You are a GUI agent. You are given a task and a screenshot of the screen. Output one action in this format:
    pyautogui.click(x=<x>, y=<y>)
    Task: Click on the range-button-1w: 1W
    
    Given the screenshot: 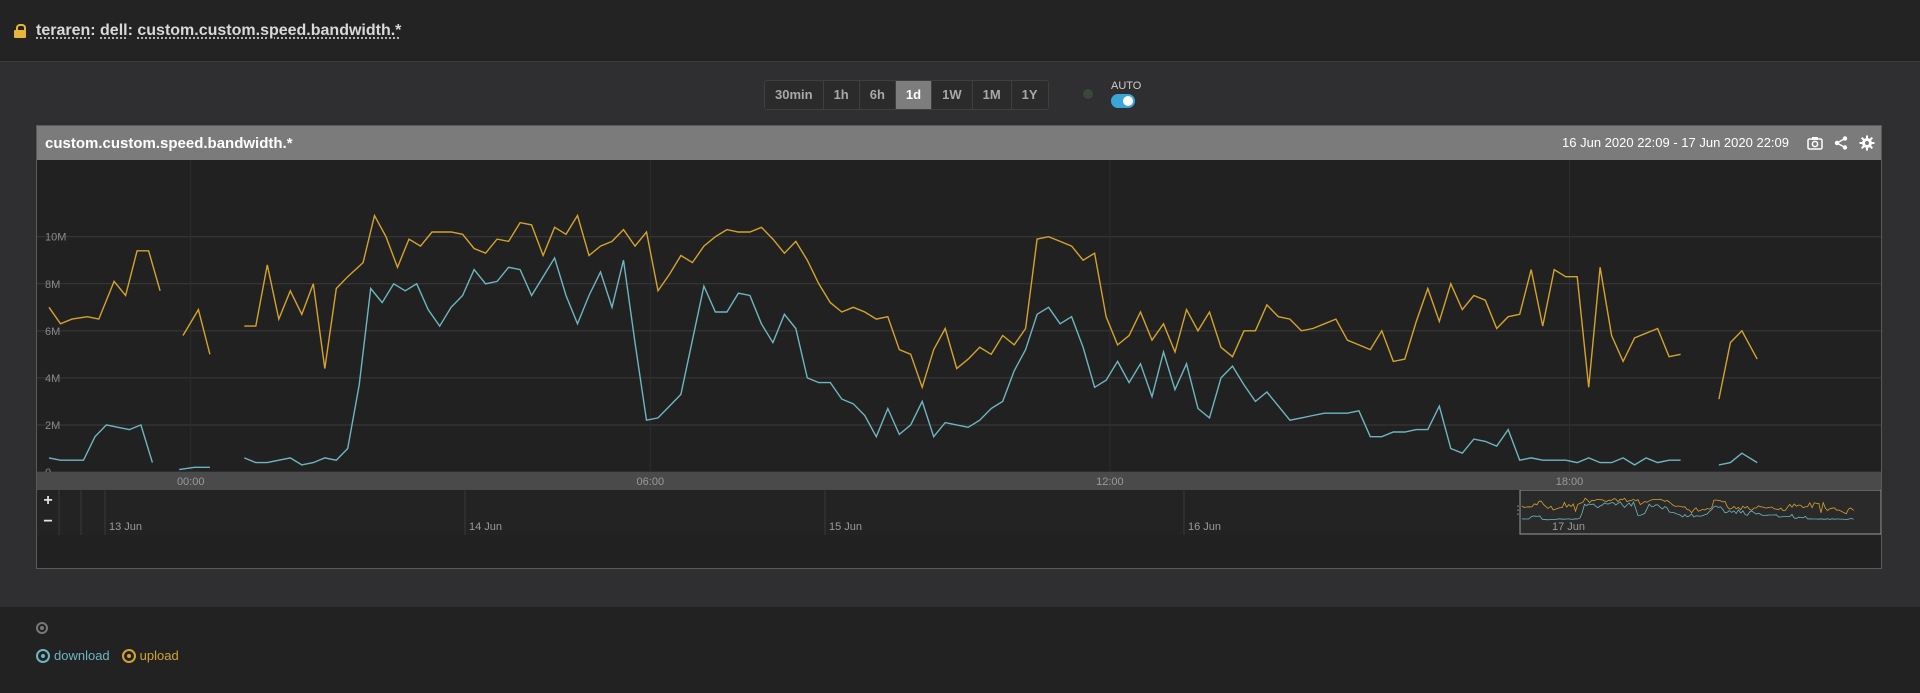 What is the action you would take?
    pyautogui.click(x=952, y=95)
    